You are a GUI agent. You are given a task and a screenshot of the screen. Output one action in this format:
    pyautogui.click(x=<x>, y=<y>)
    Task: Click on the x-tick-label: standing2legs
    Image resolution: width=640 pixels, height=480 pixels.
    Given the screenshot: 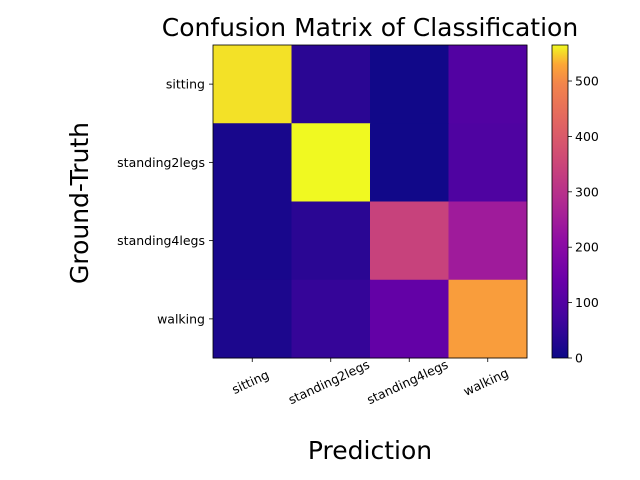 What is the action you would take?
    pyautogui.click(x=329, y=382)
    